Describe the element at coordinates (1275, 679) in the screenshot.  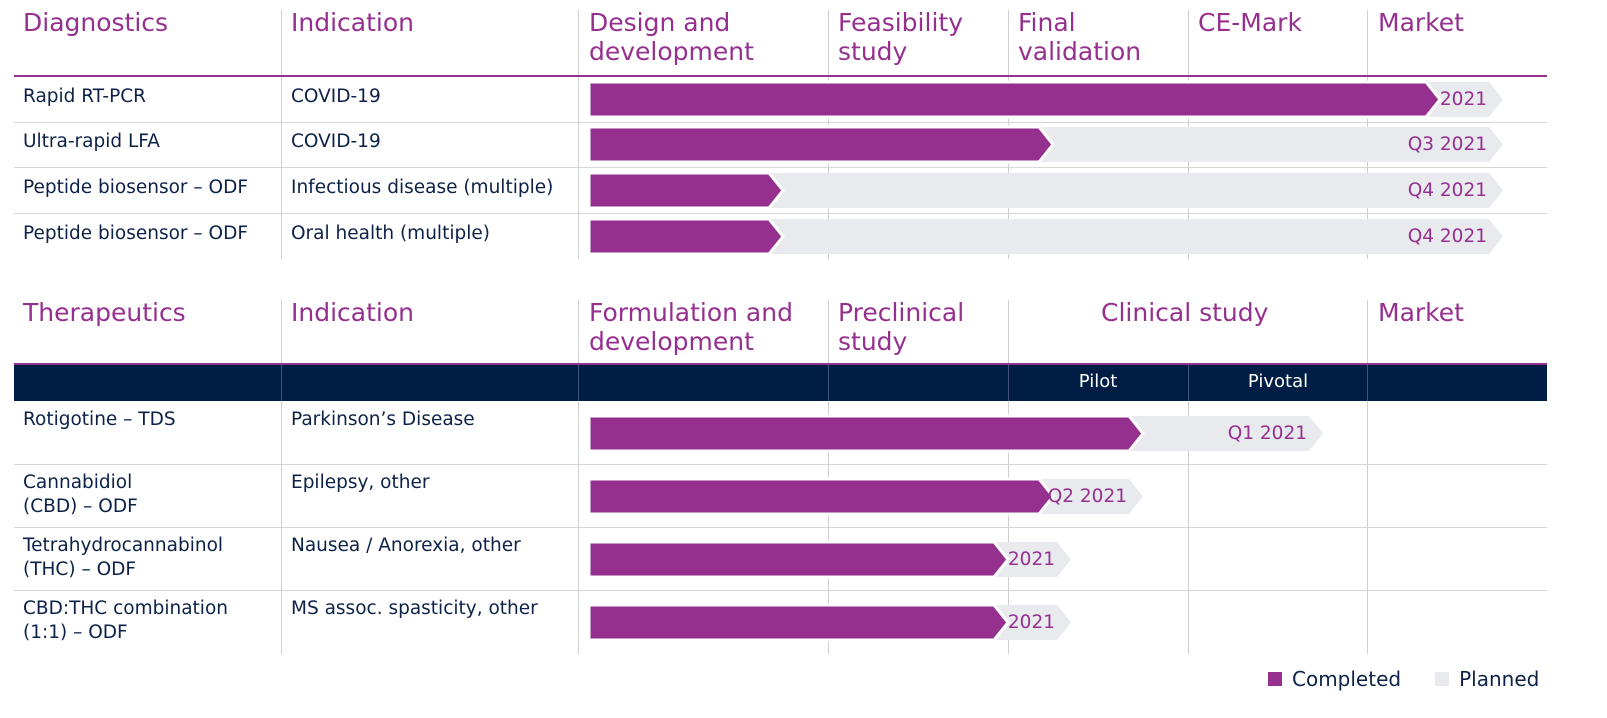
I see `legend-swatch-completed` at that location.